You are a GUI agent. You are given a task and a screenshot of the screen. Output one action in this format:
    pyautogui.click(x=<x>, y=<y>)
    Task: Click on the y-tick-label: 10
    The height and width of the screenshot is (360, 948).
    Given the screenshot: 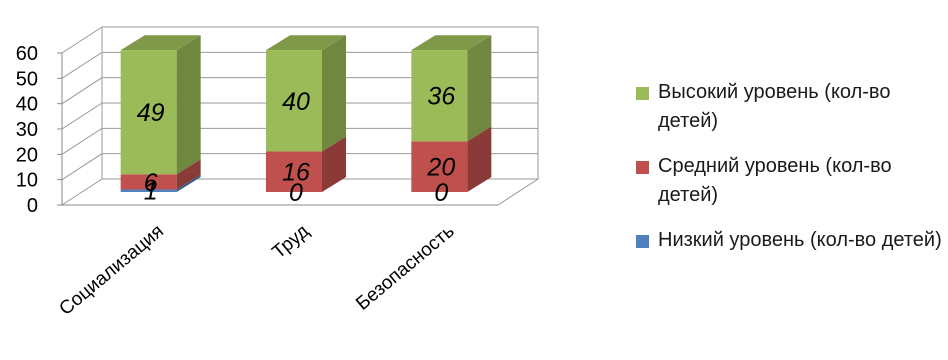 What is the action you would take?
    pyautogui.click(x=27, y=181)
    